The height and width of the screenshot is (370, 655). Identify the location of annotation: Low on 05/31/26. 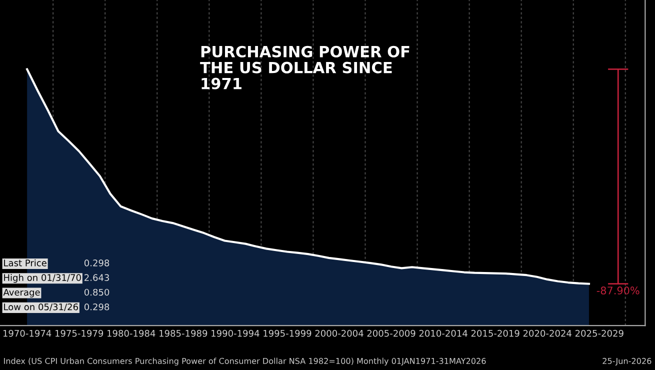
(41, 307).